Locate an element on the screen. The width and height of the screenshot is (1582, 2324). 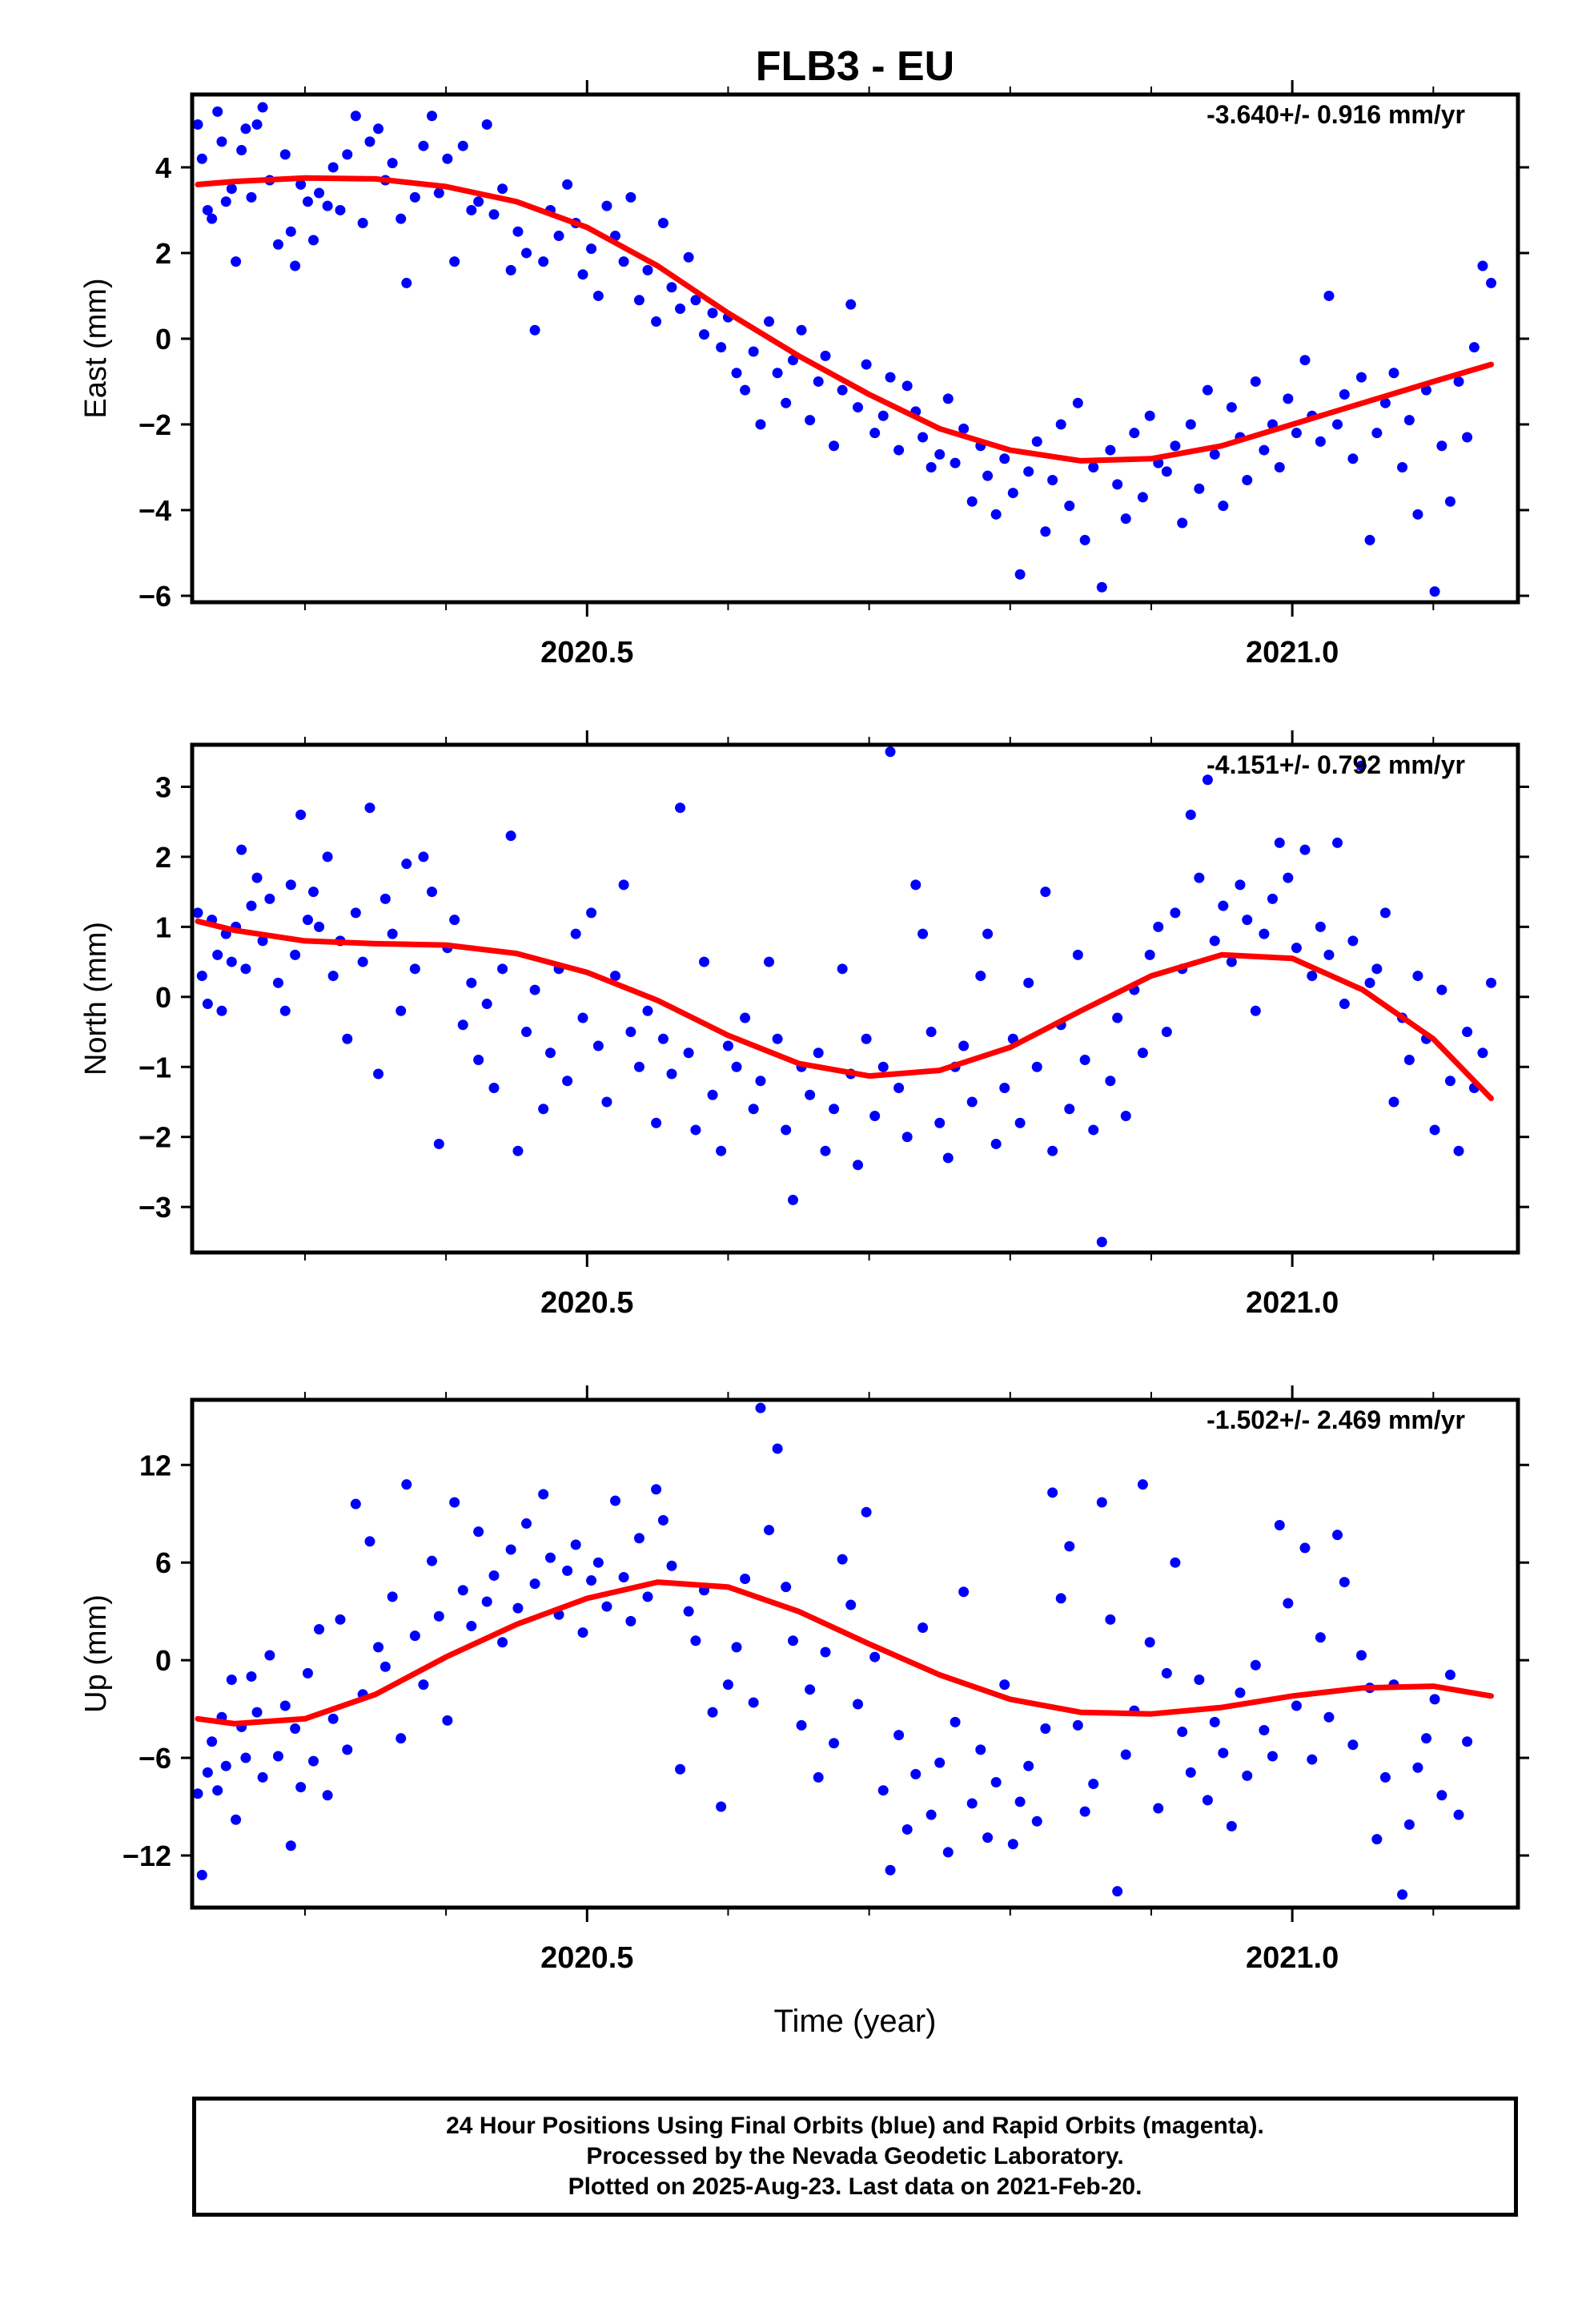
y-tick-label: 3 is located at coordinates (163, 786).